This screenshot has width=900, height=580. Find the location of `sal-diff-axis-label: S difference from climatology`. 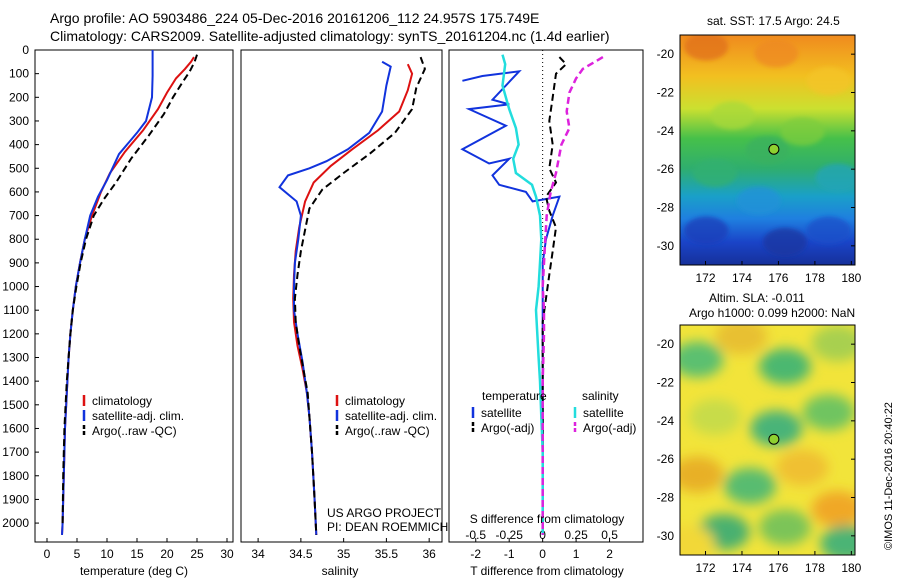

sal-diff-axis-label: S difference from climatology is located at coordinates (547, 519).